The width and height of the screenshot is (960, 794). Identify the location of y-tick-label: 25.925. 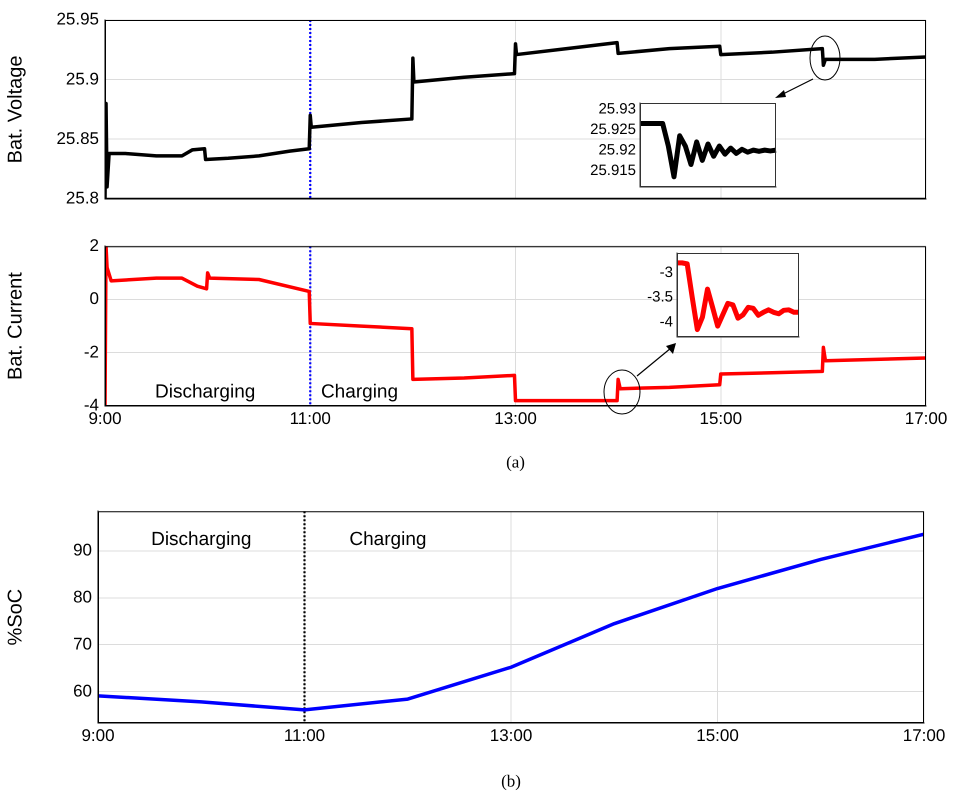
(613, 129).